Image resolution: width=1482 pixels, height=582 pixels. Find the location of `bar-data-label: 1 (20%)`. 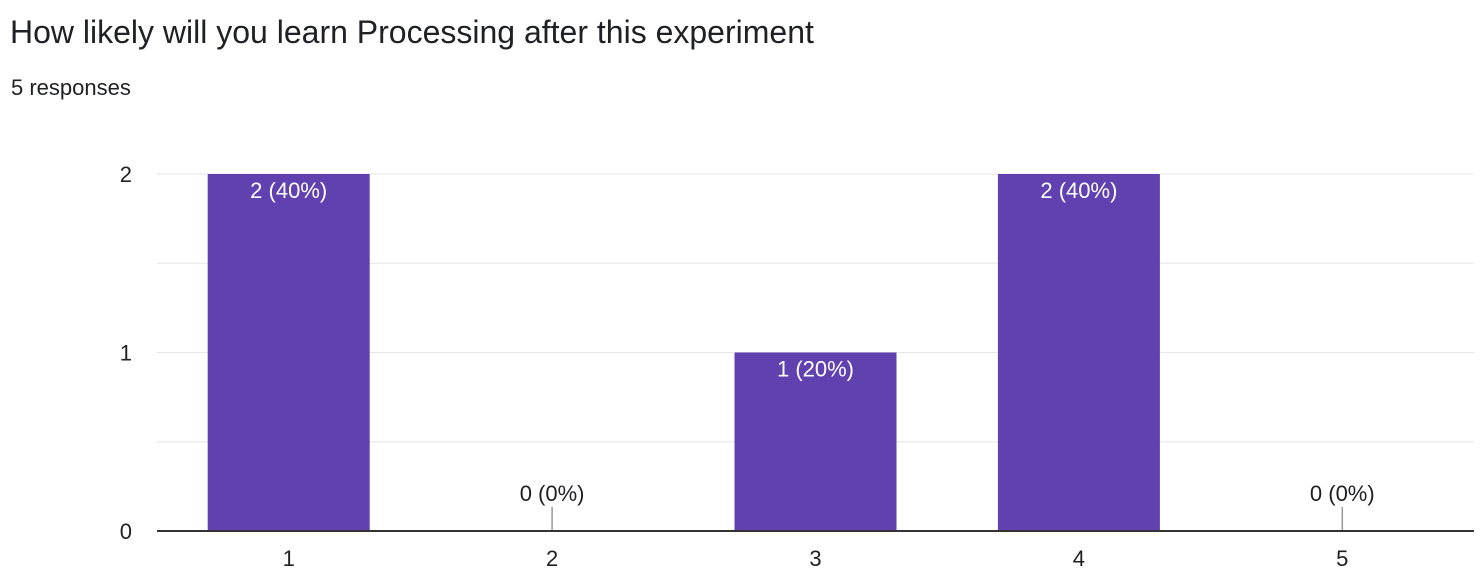

bar-data-label: 1 (20%) is located at coordinates (815, 369).